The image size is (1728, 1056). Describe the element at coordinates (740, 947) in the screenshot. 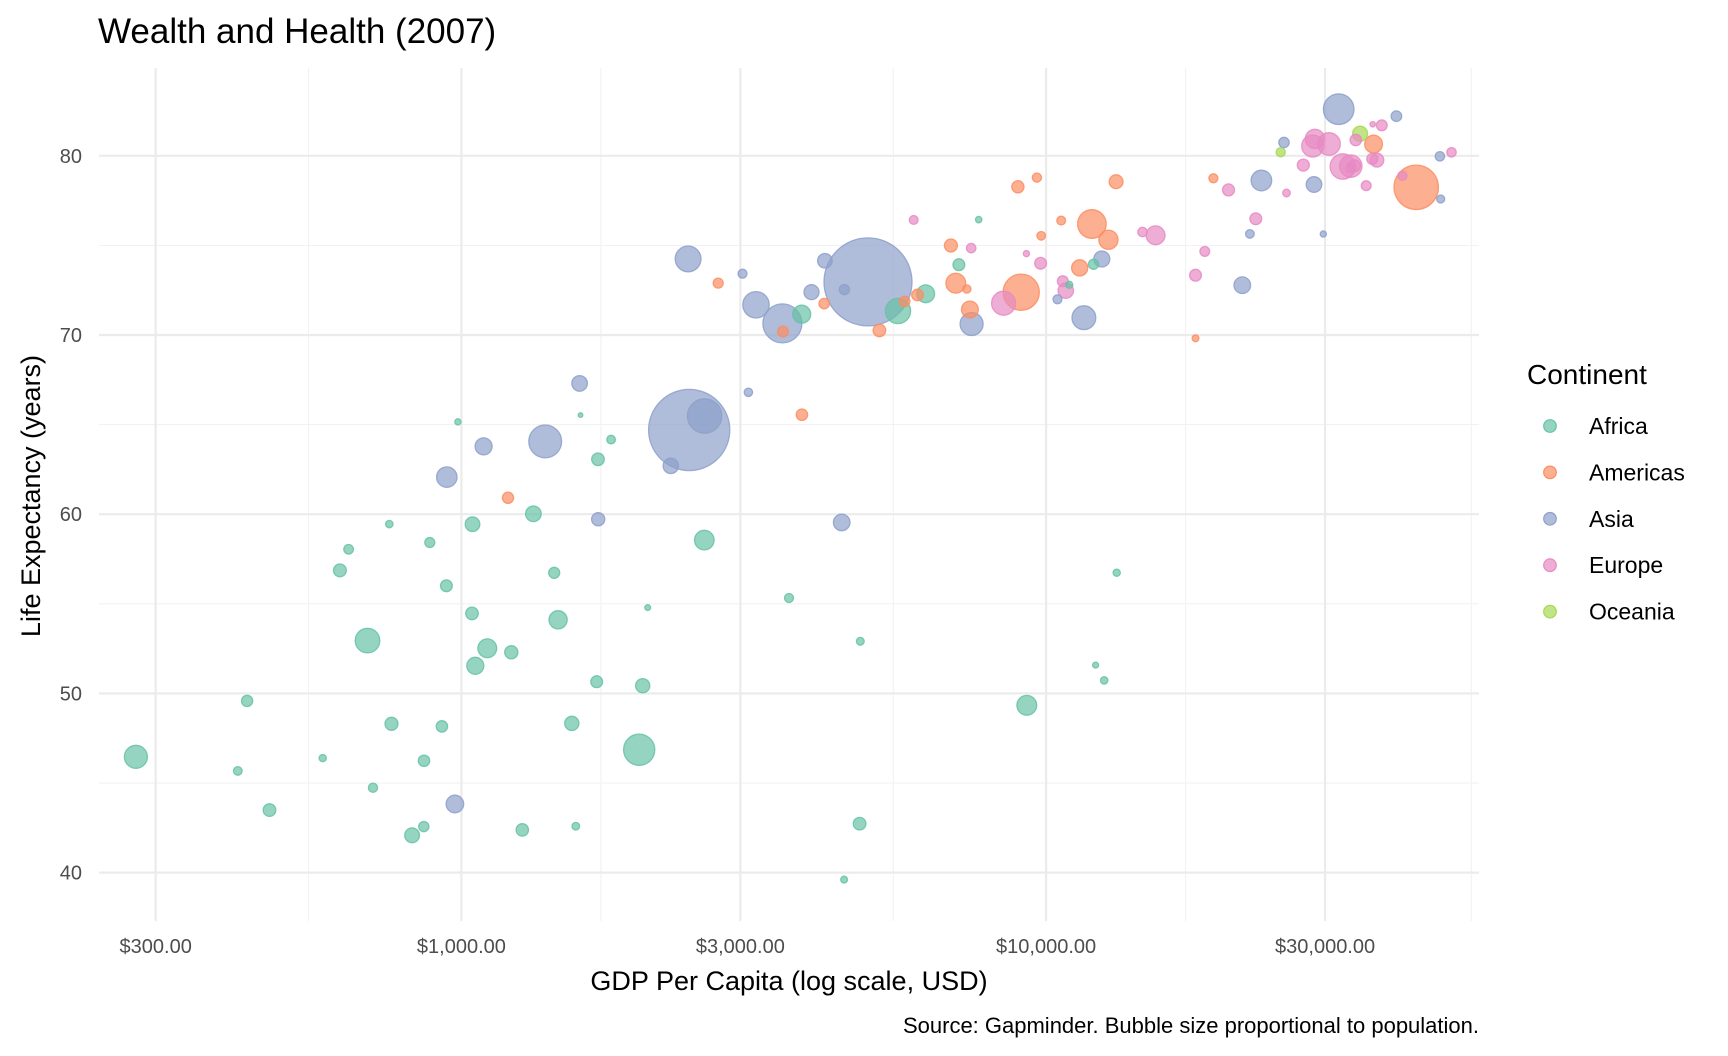

I see `x-tick-label: $3,000.00` at that location.